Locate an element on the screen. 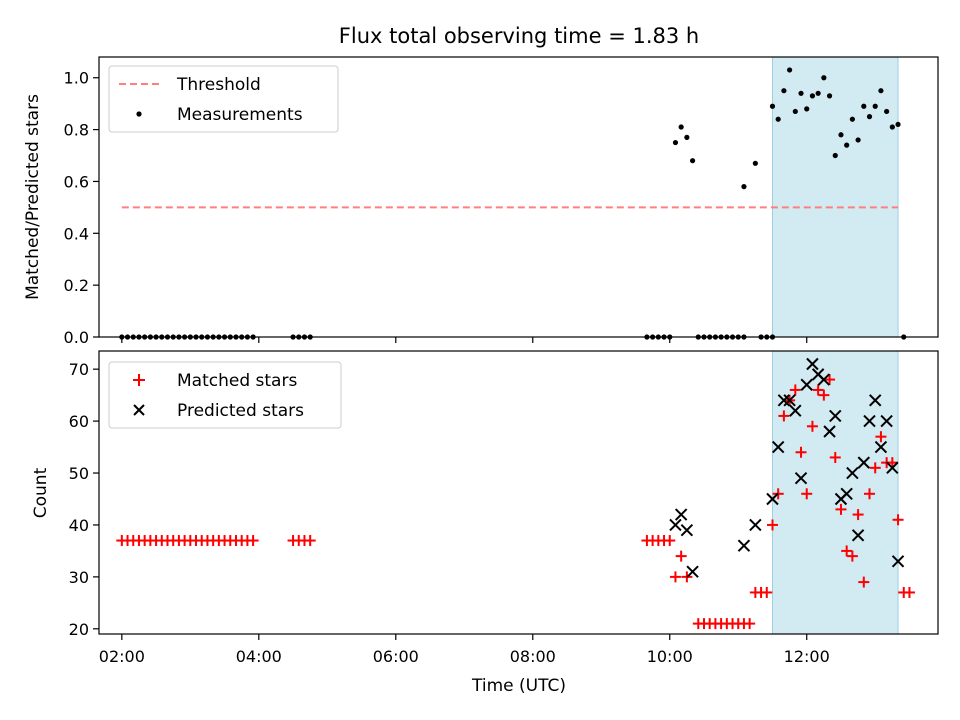  top-y-axis-label: Matched/Predicted stars is located at coordinates (33, 197).